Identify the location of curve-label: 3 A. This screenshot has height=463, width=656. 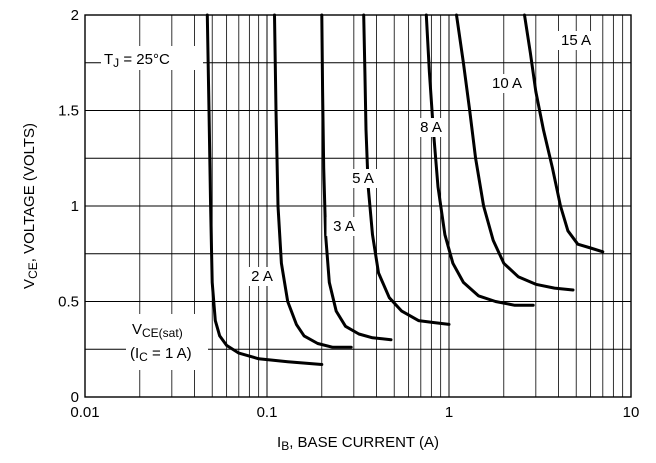
(344, 226).